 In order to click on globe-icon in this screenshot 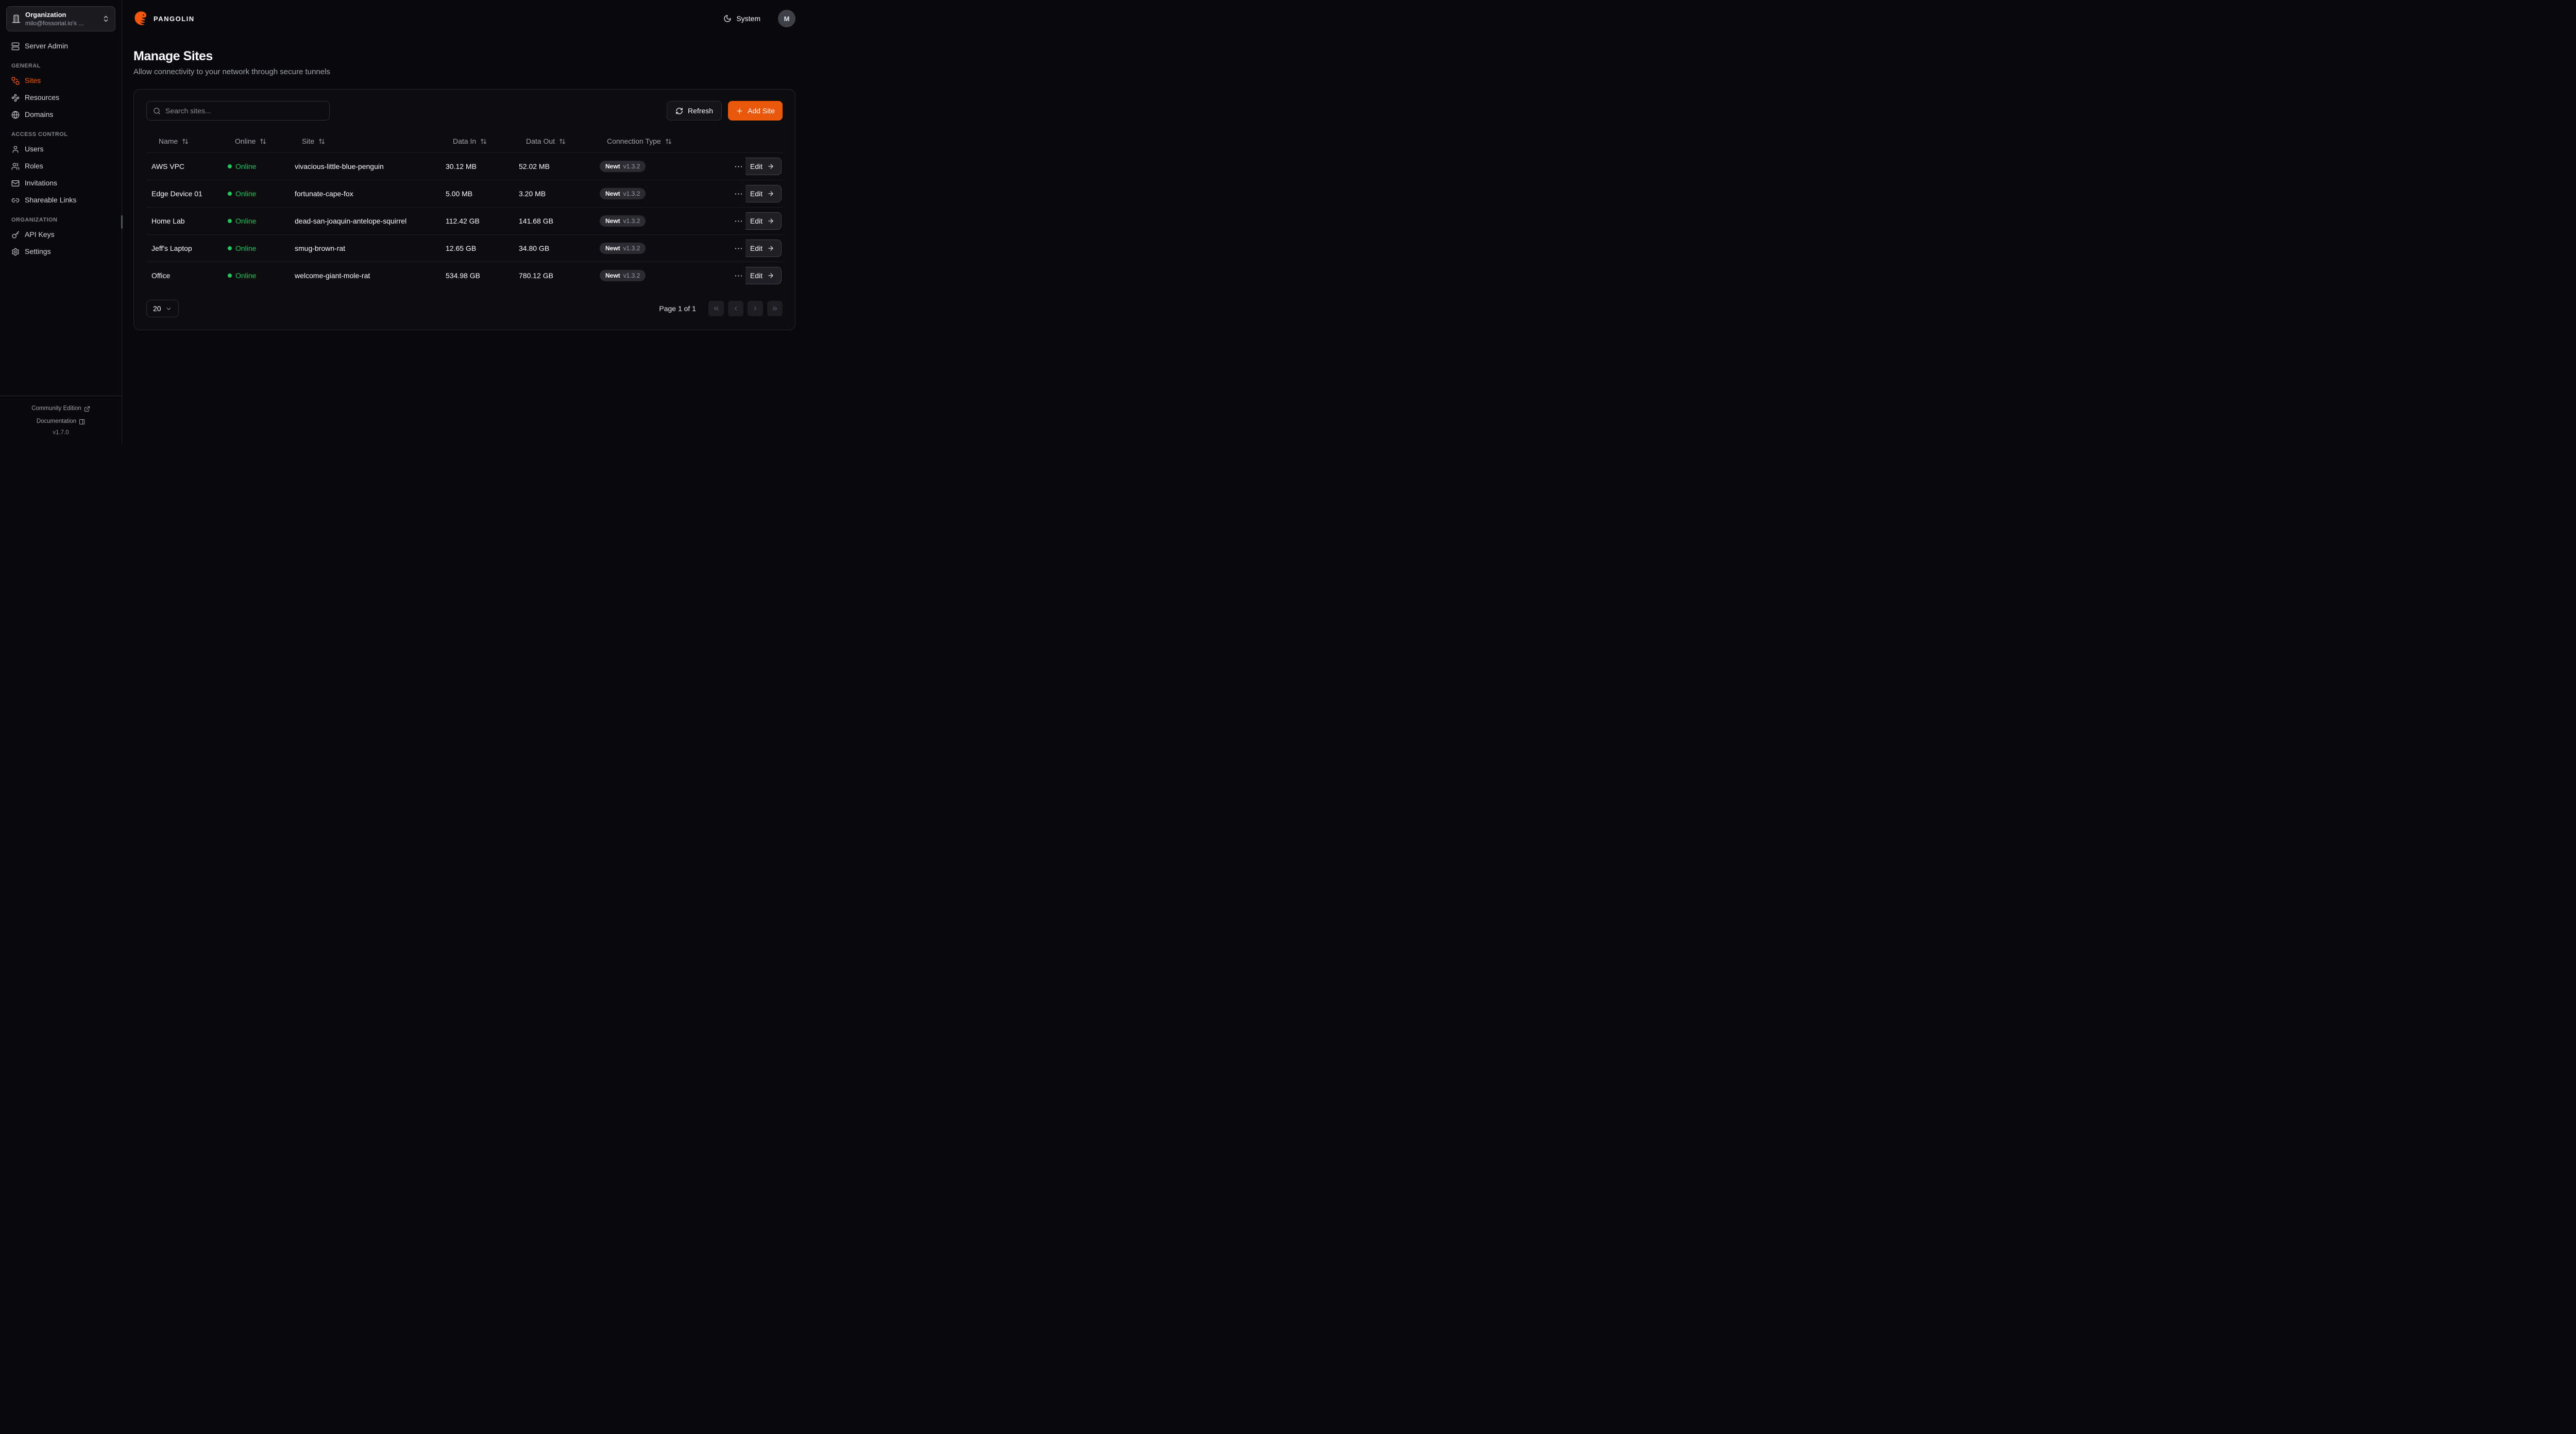, I will do `click(15, 115)`.